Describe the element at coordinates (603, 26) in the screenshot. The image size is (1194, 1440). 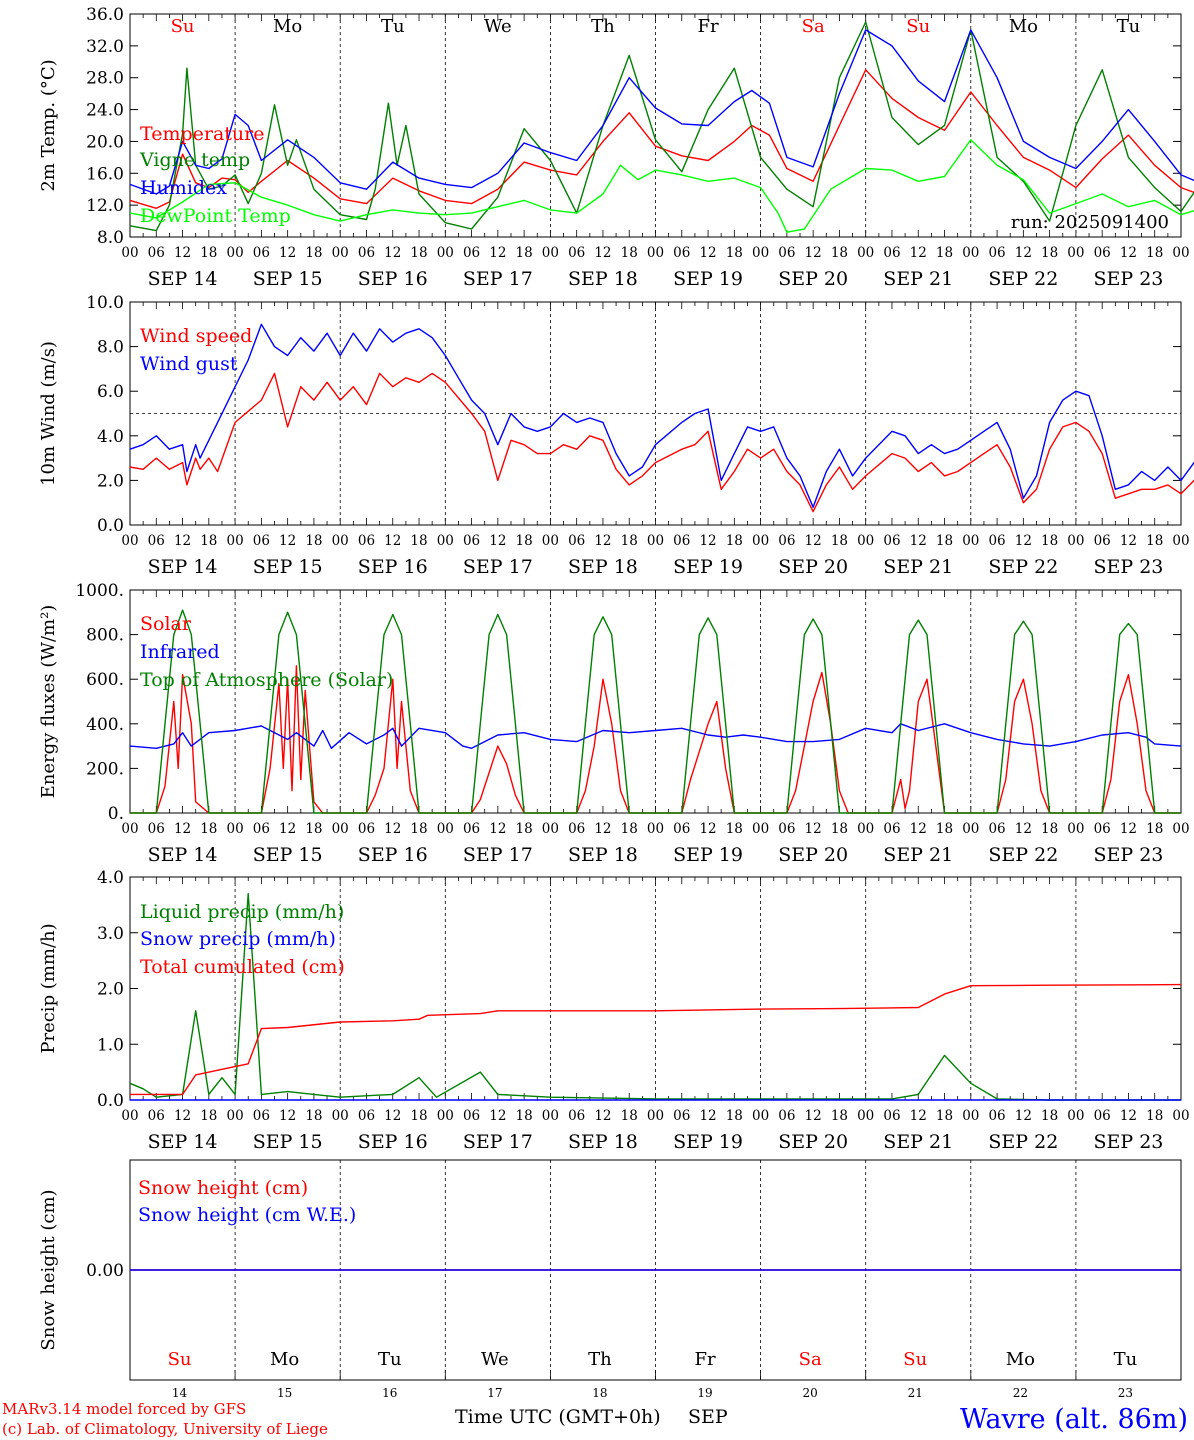
I see `weekday-label: Th` at that location.